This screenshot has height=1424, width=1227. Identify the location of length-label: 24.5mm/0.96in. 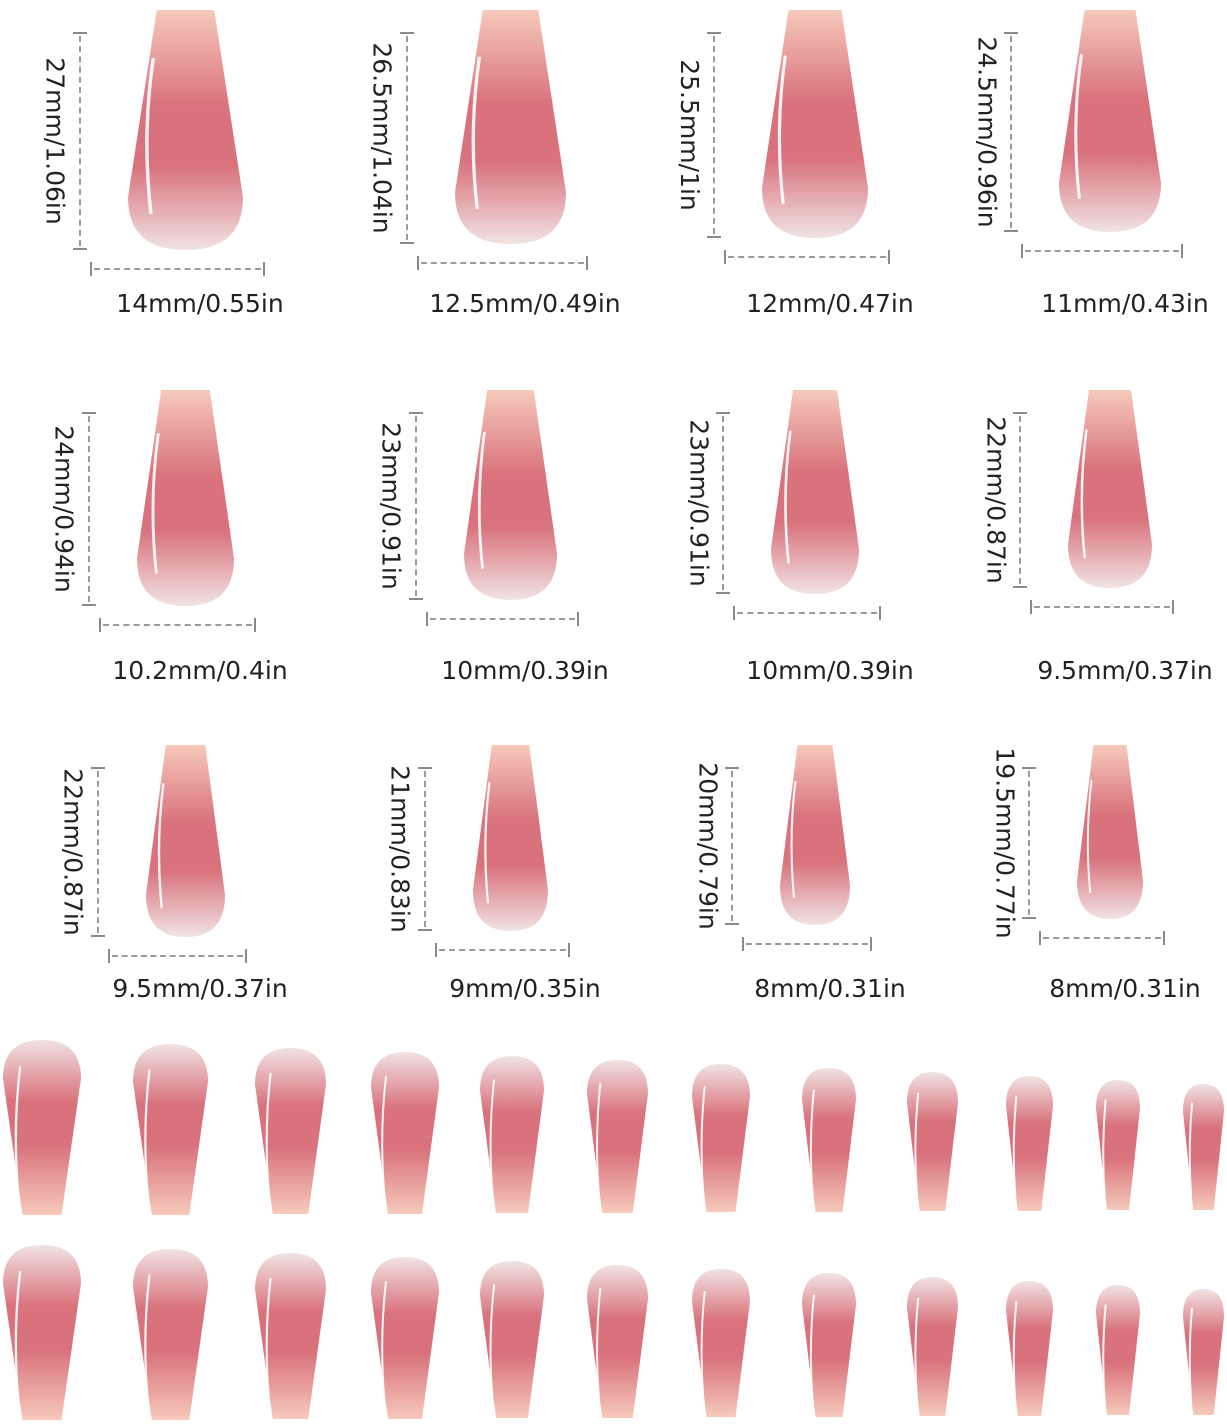
(987, 132).